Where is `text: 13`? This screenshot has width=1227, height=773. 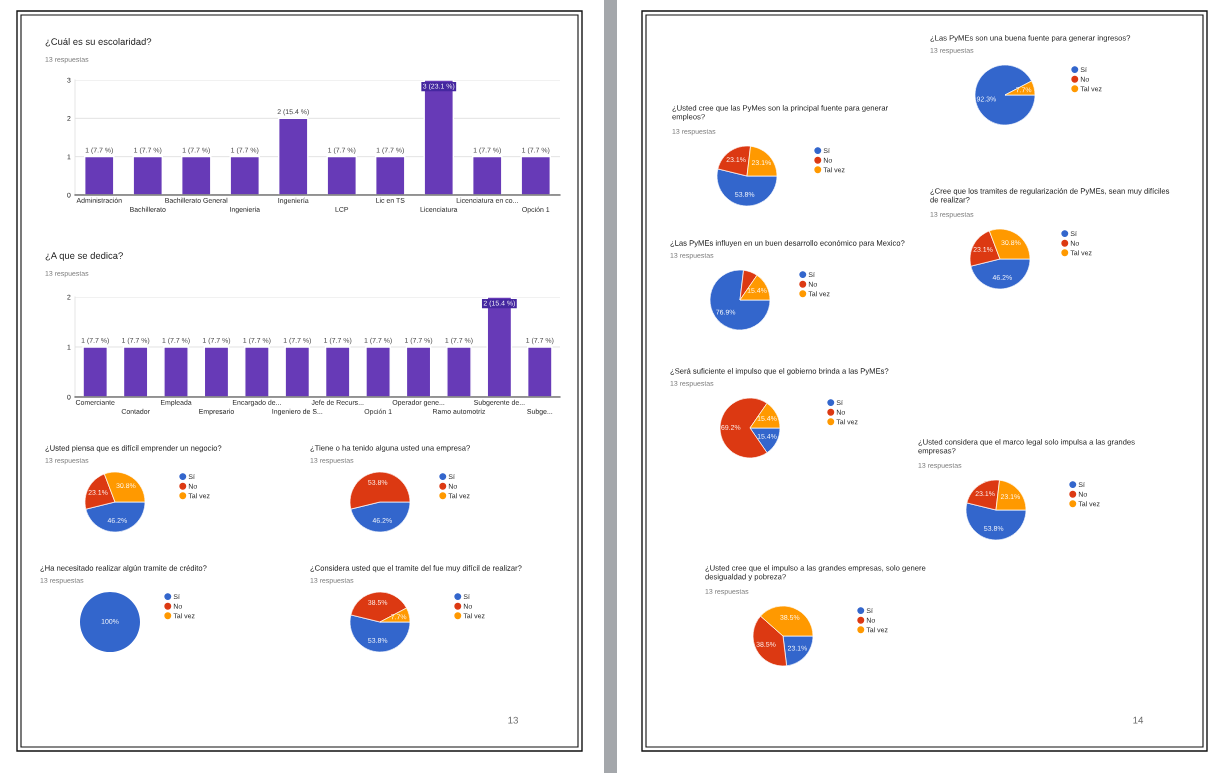
text: 13 is located at coordinates (513, 720).